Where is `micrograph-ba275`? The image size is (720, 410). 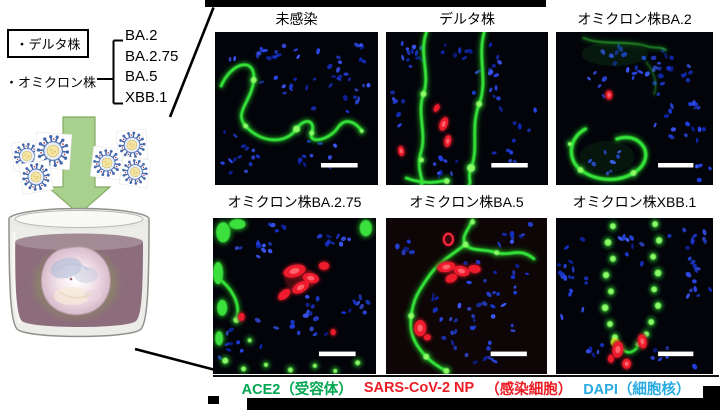
micrograph-ba275 is located at coordinates (294, 296).